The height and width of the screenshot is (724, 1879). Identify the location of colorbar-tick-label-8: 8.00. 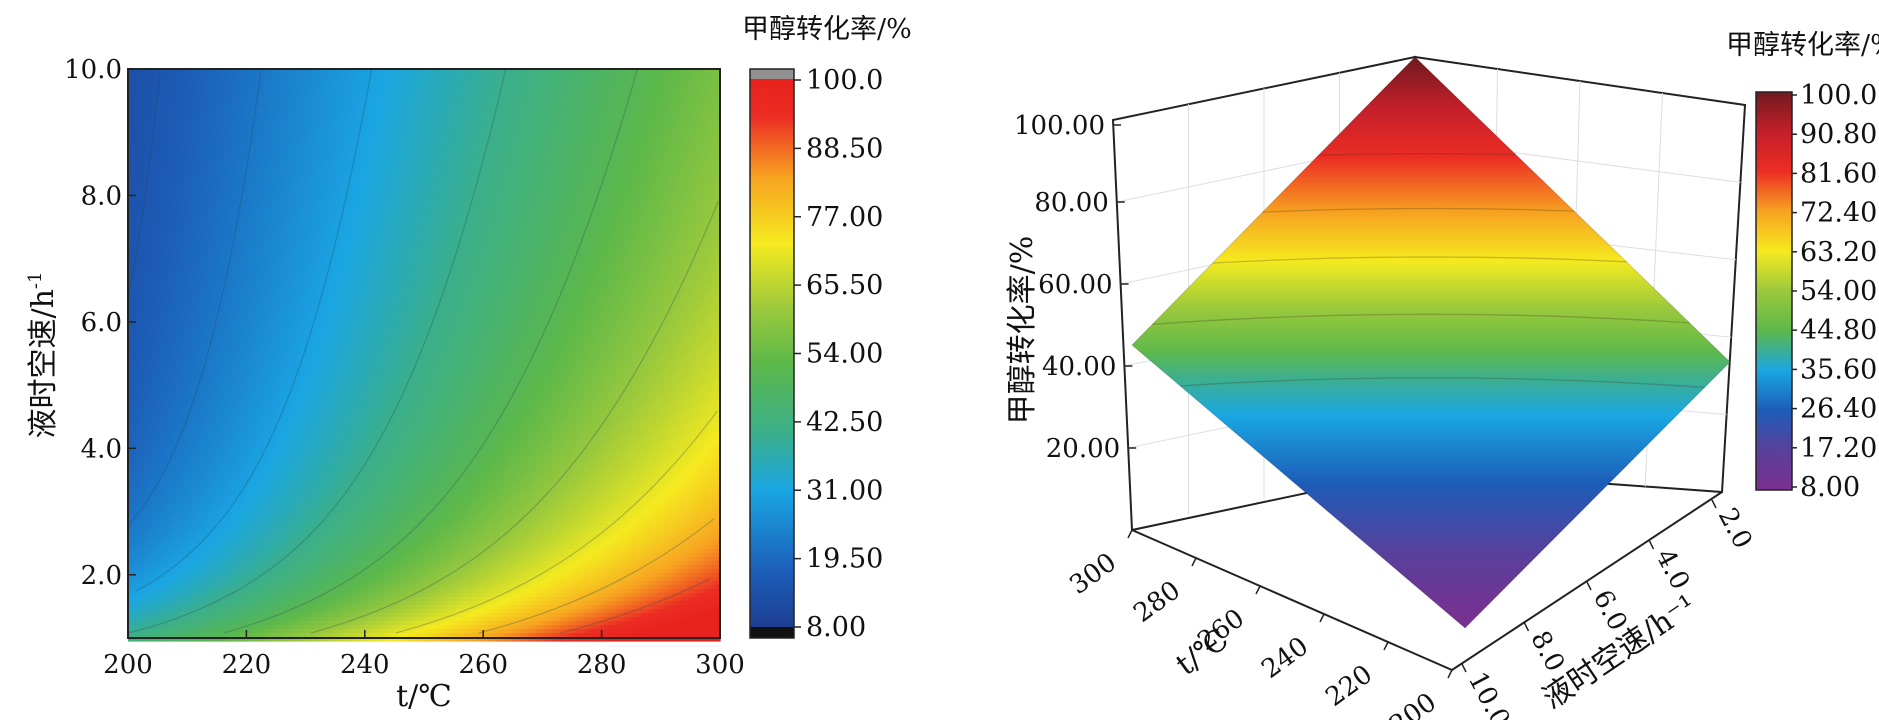
(836, 627).